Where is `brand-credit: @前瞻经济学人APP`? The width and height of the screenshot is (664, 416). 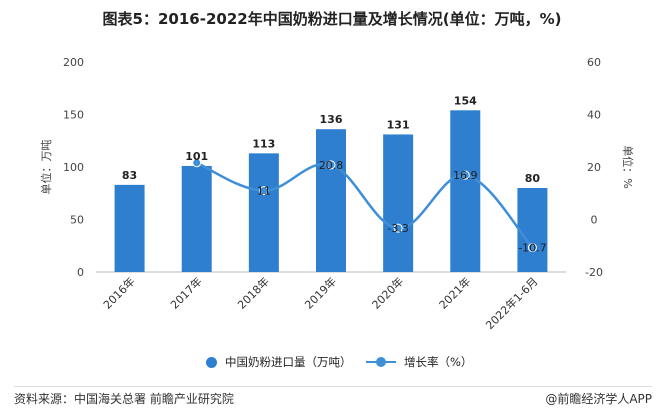
brand-credit: @前瞻经济学人APP is located at coordinates (598, 399).